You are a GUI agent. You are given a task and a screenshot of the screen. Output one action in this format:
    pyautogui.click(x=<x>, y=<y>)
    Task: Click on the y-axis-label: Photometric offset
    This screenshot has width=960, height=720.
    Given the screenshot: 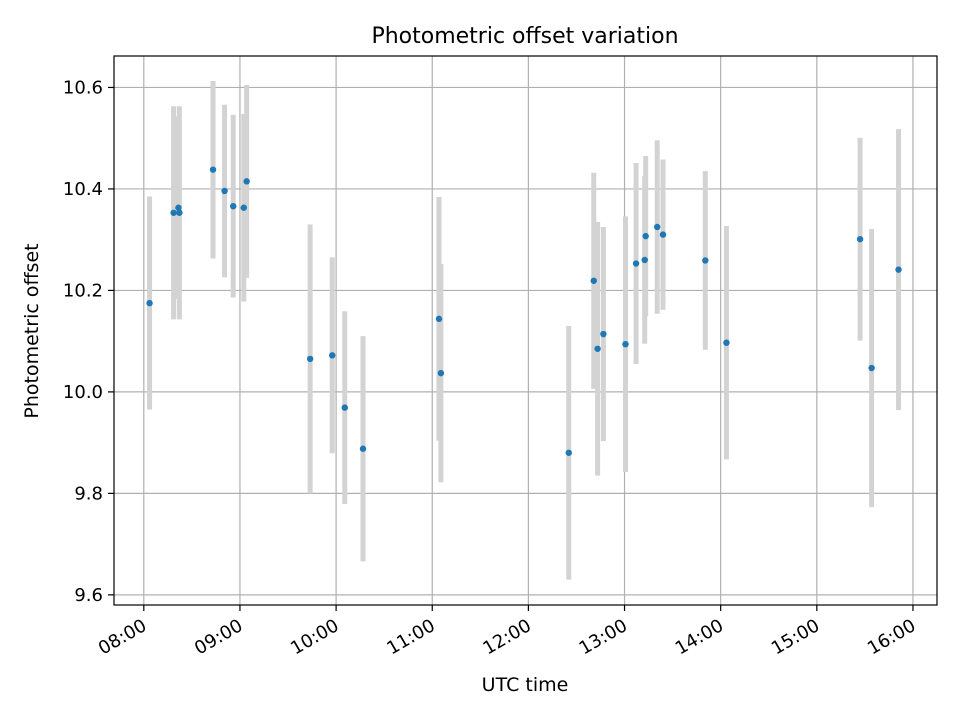 What is the action you would take?
    pyautogui.click(x=32, y=330)
    